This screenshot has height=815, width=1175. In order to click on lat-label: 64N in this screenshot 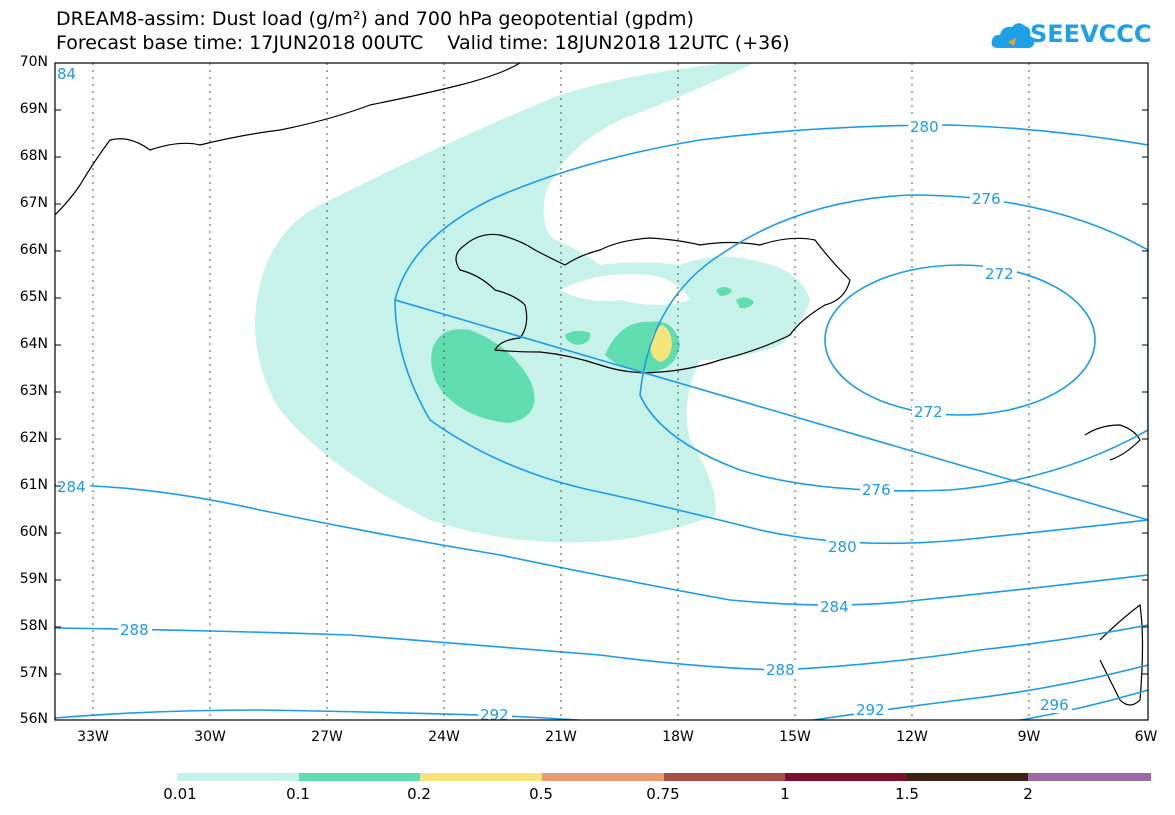, I will do `click(33, 344)`.